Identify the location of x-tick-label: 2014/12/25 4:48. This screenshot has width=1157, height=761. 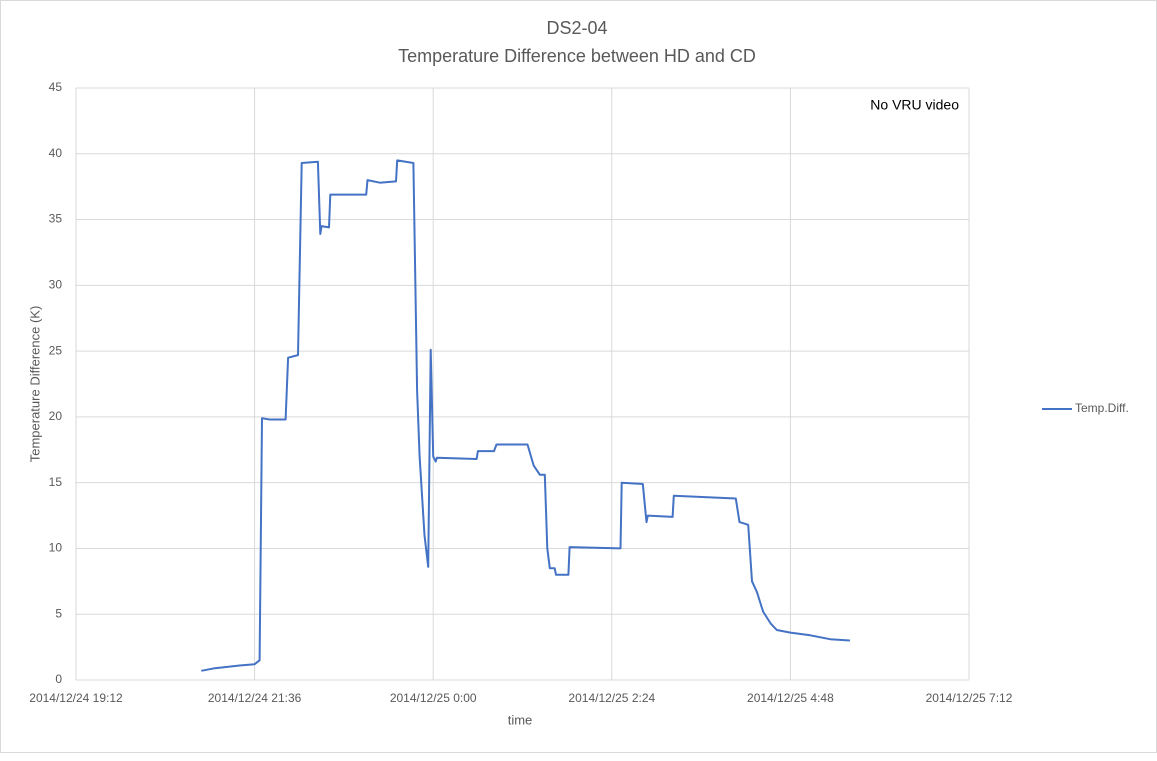
(790, 698).